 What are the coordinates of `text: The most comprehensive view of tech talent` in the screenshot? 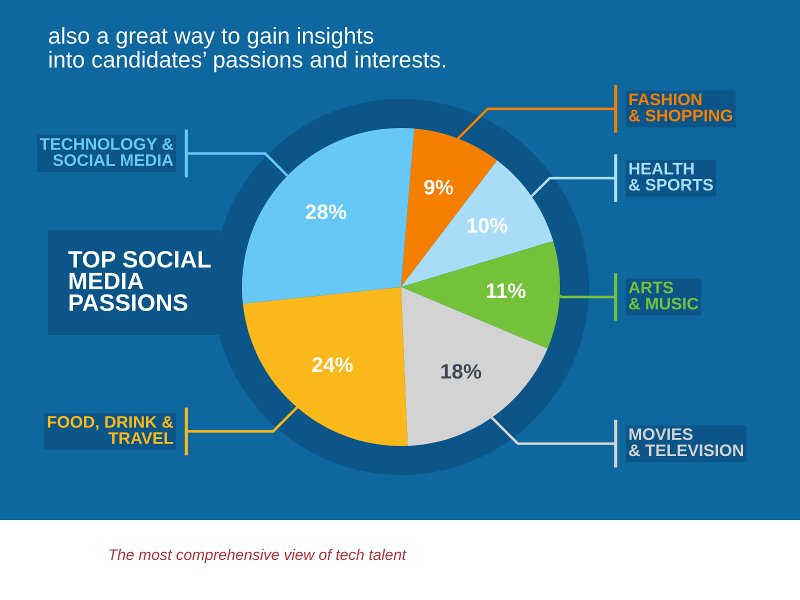 It's located at (258, 556).